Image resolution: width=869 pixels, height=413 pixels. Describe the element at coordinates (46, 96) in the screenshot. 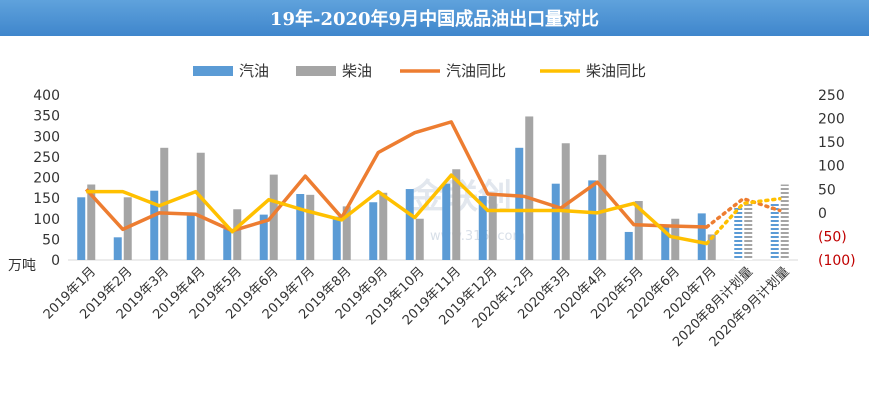

I see `left-axis-tick: 400` at that location.